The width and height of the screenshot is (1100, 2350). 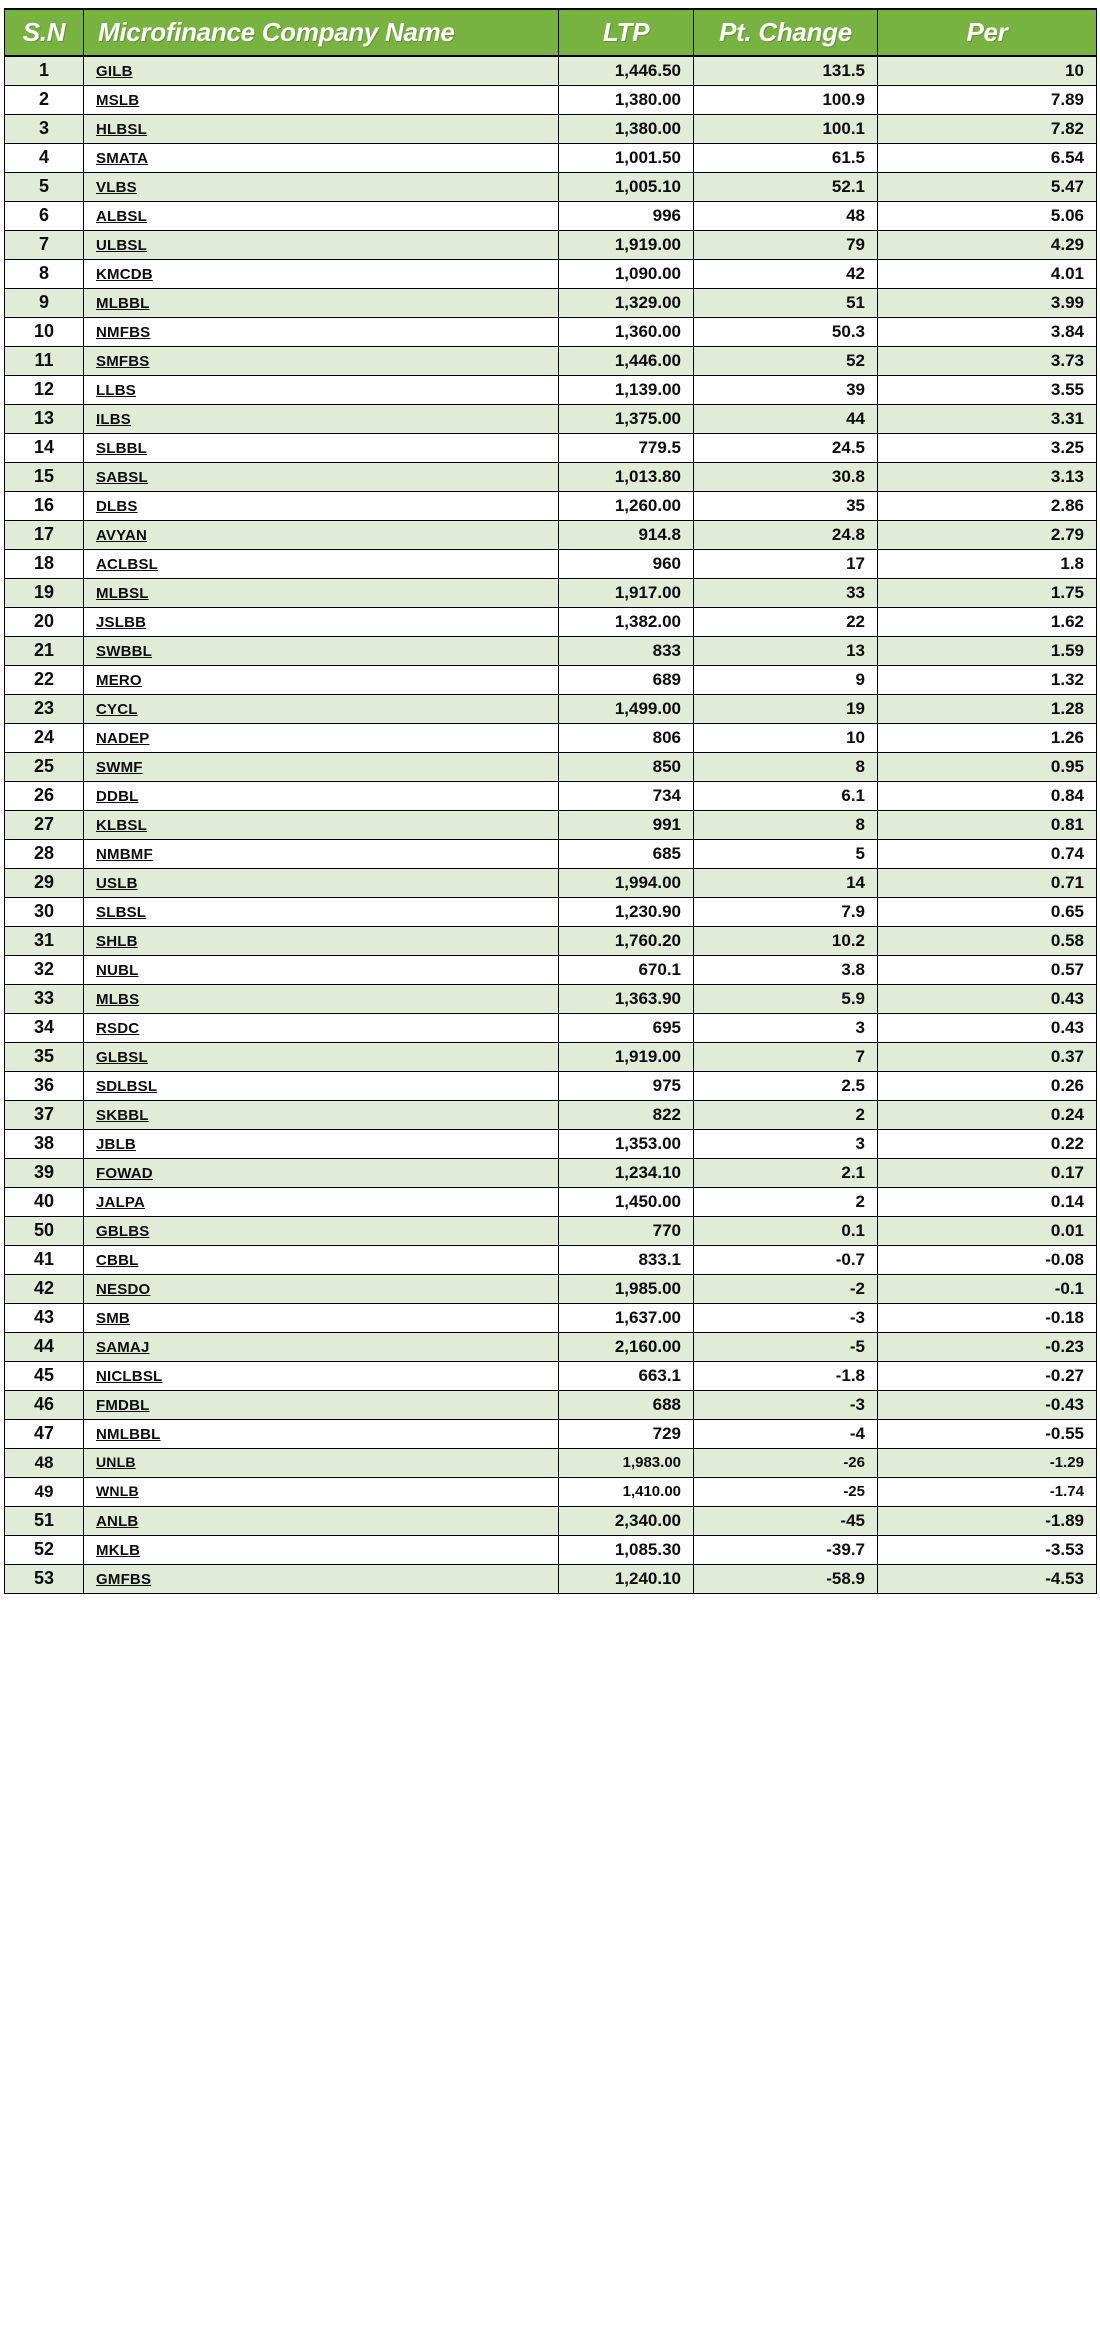 What do you see at coordinates (117, 883) in the screenshot?
I see `company-ticker-link: USLB` at bounding box center [117, 883].